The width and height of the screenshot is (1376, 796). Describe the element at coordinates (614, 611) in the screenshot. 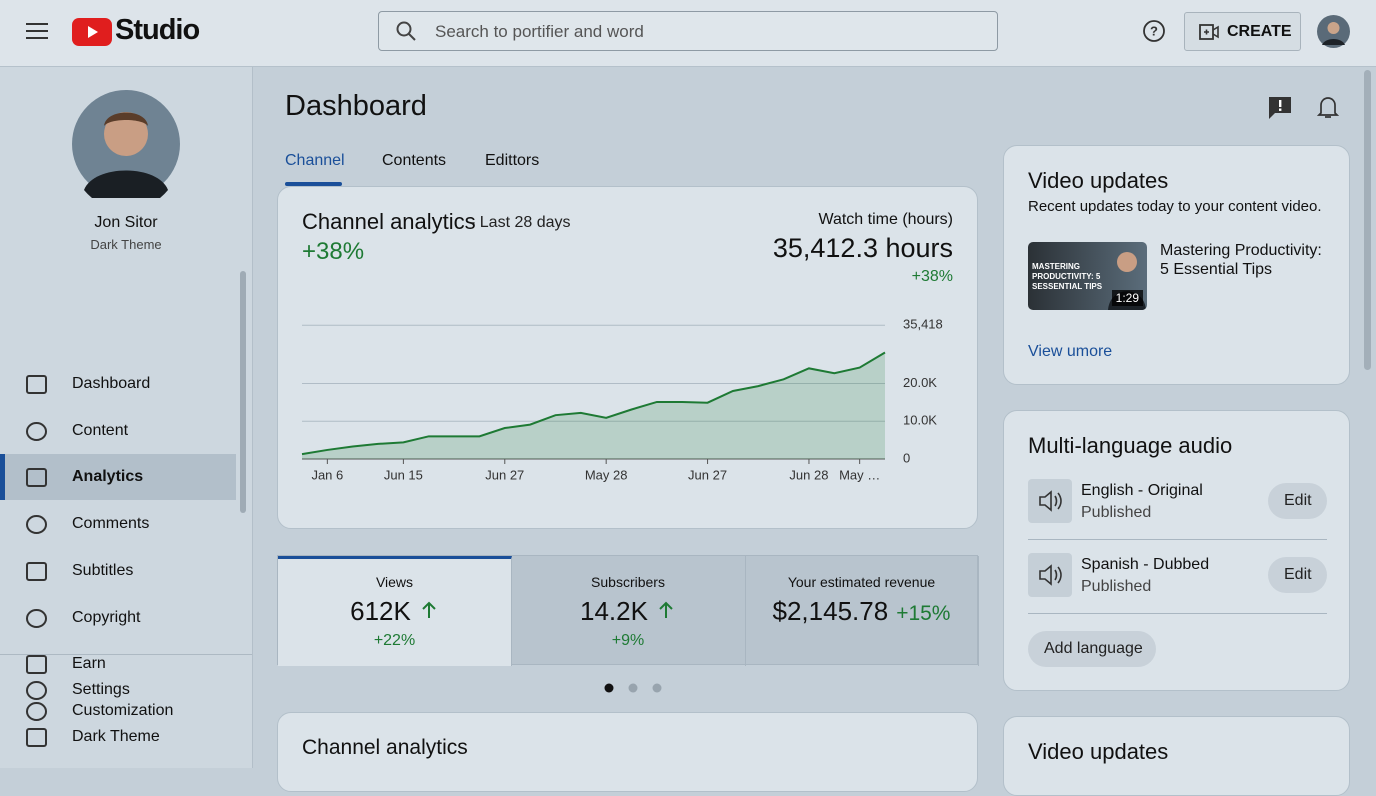

I see `stat-value: 14.2K` at that location.